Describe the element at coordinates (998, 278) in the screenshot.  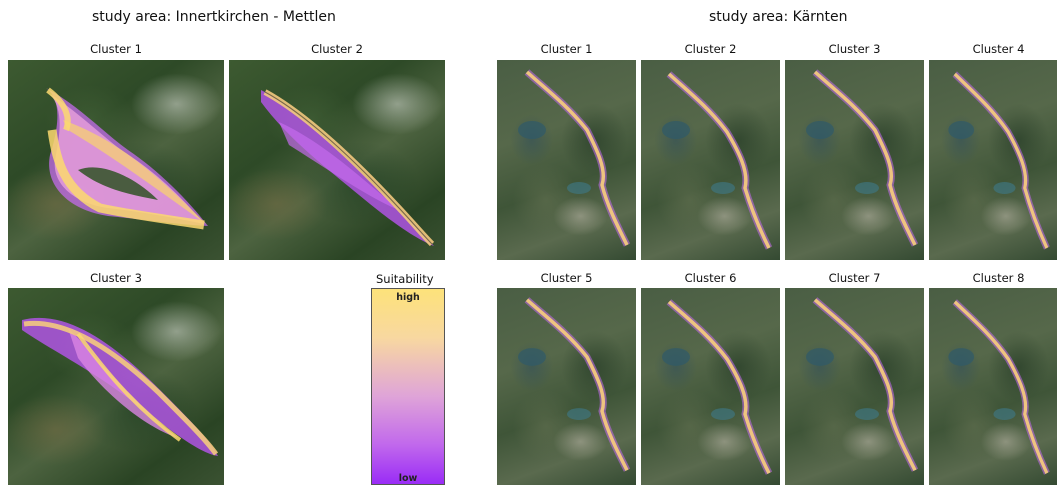
I see `right-cluster-8-title: Cluster 8` at that location.